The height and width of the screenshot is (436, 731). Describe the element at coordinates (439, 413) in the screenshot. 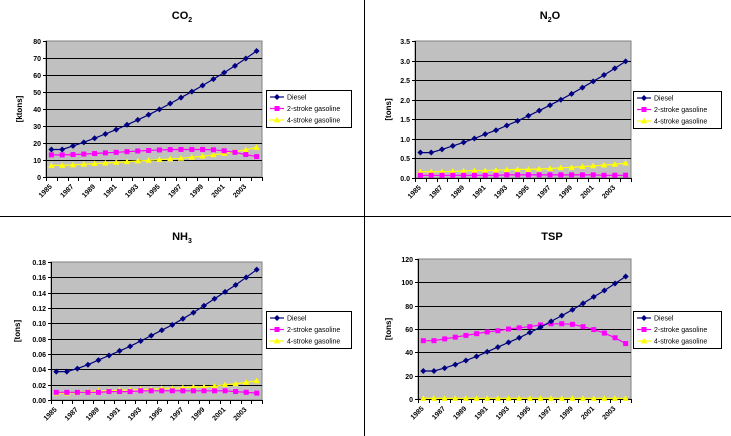

I see `x-tick-label: 1987` at that location.